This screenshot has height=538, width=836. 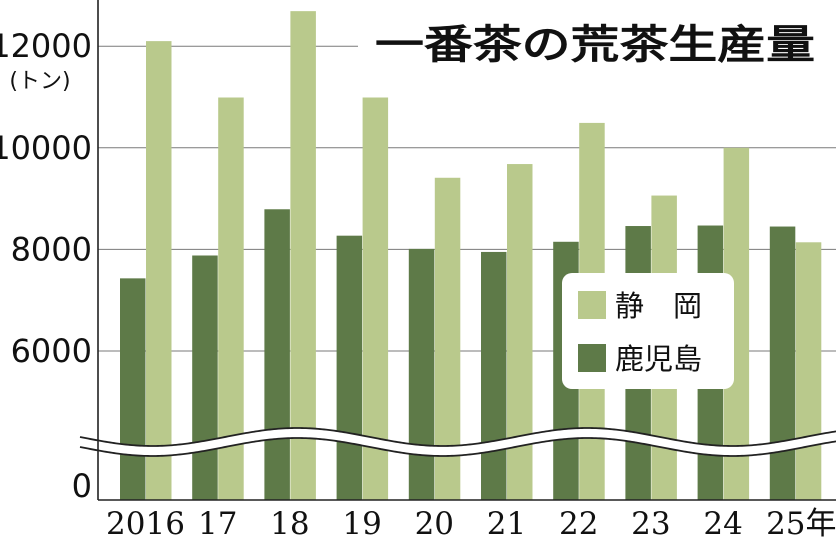 I want to click on y-tick-labels: 12000 10000 8000 6000 0, so click(x=46, y=266).